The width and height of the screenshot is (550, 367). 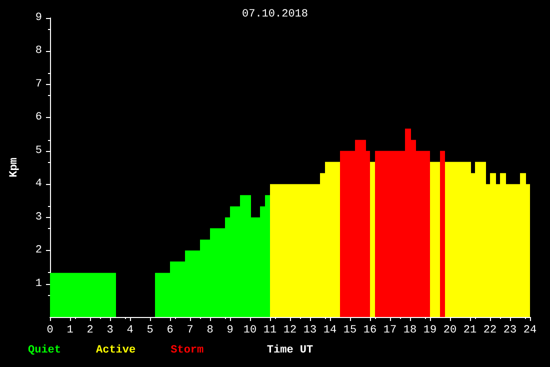 I want to click on y-tick-label: 8, so click(x=38, y=51).